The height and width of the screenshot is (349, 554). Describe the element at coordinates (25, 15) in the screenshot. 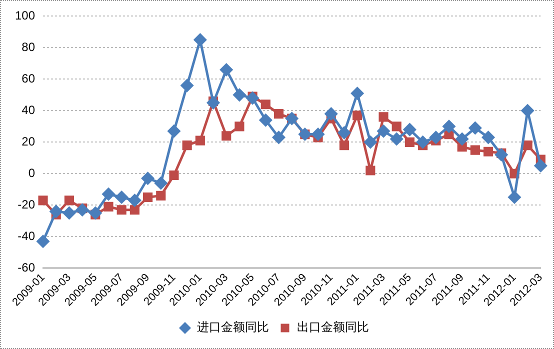

I see `y-tick-label: 100` at that location.